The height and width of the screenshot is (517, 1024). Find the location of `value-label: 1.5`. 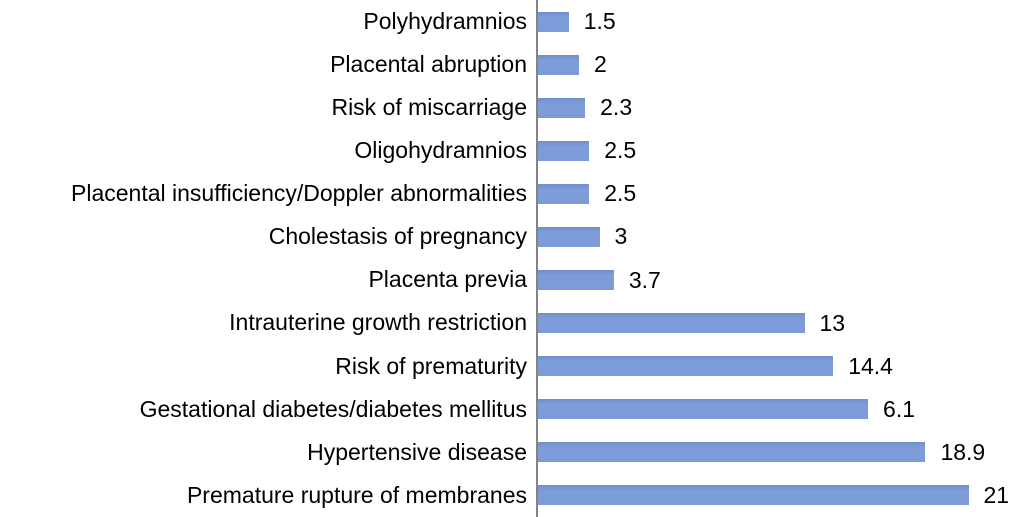

value-label: 1.5 is located at coordinates (599, 21).